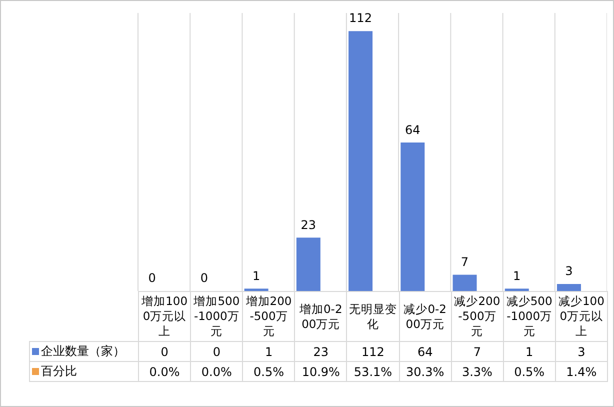 This screenshot has width=614, height=407. I want to click on legend-label: 百分比, so click(84, 372).